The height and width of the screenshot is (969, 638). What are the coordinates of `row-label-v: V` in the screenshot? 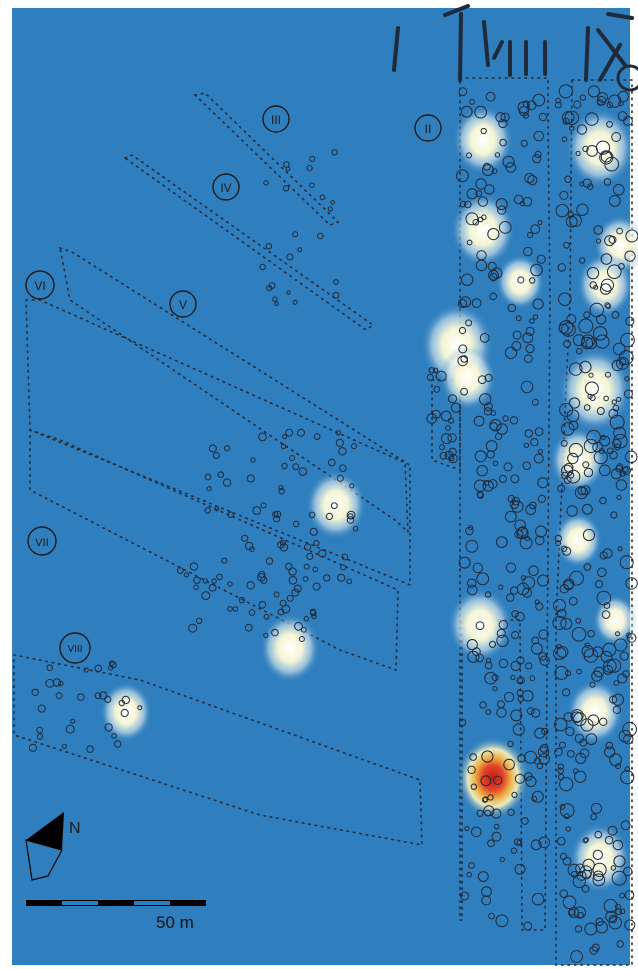 It's located at (183, 304).